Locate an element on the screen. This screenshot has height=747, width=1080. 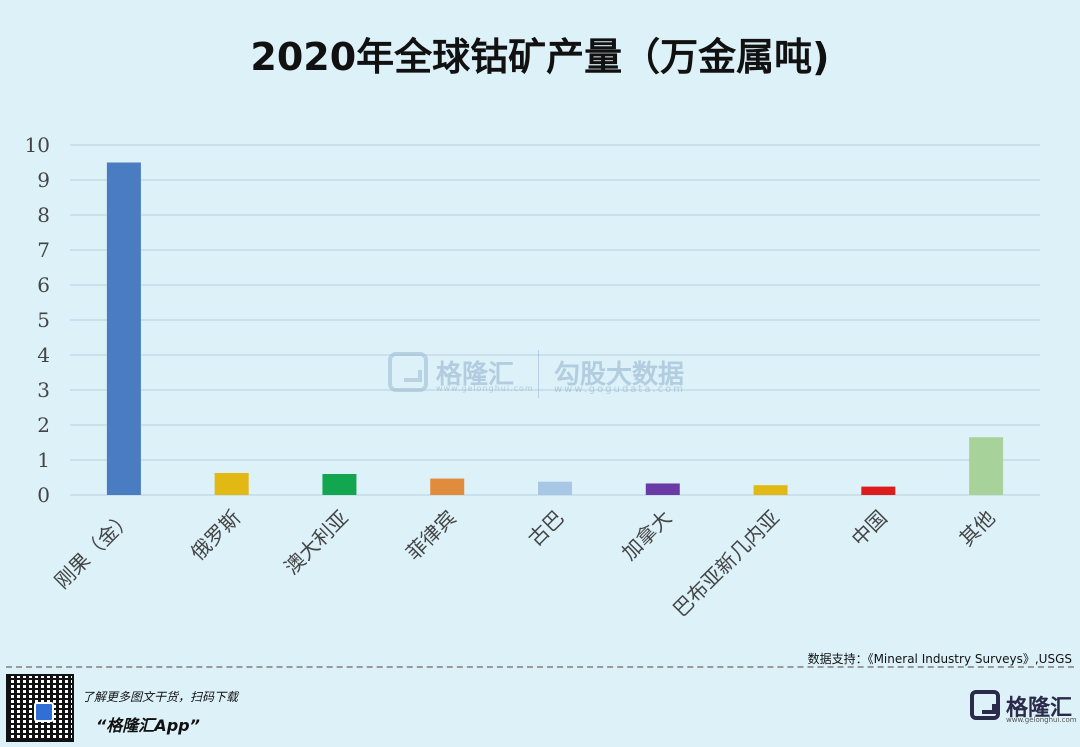
x-tick-label: 菲律宾 is located at coordinates (430, 535).